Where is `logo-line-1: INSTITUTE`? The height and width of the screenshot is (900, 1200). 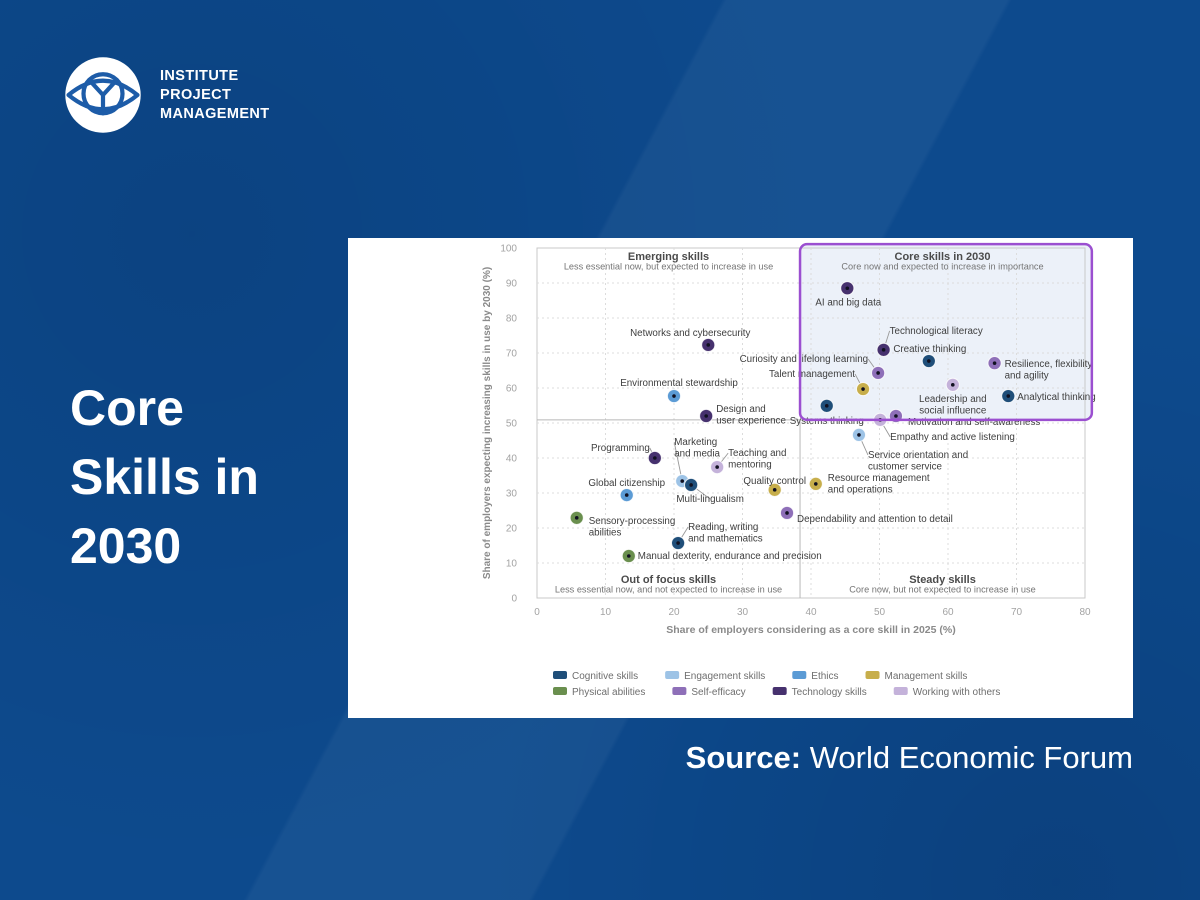 logo-line-1: INSTITUTE is located at coordinates (199, 75).